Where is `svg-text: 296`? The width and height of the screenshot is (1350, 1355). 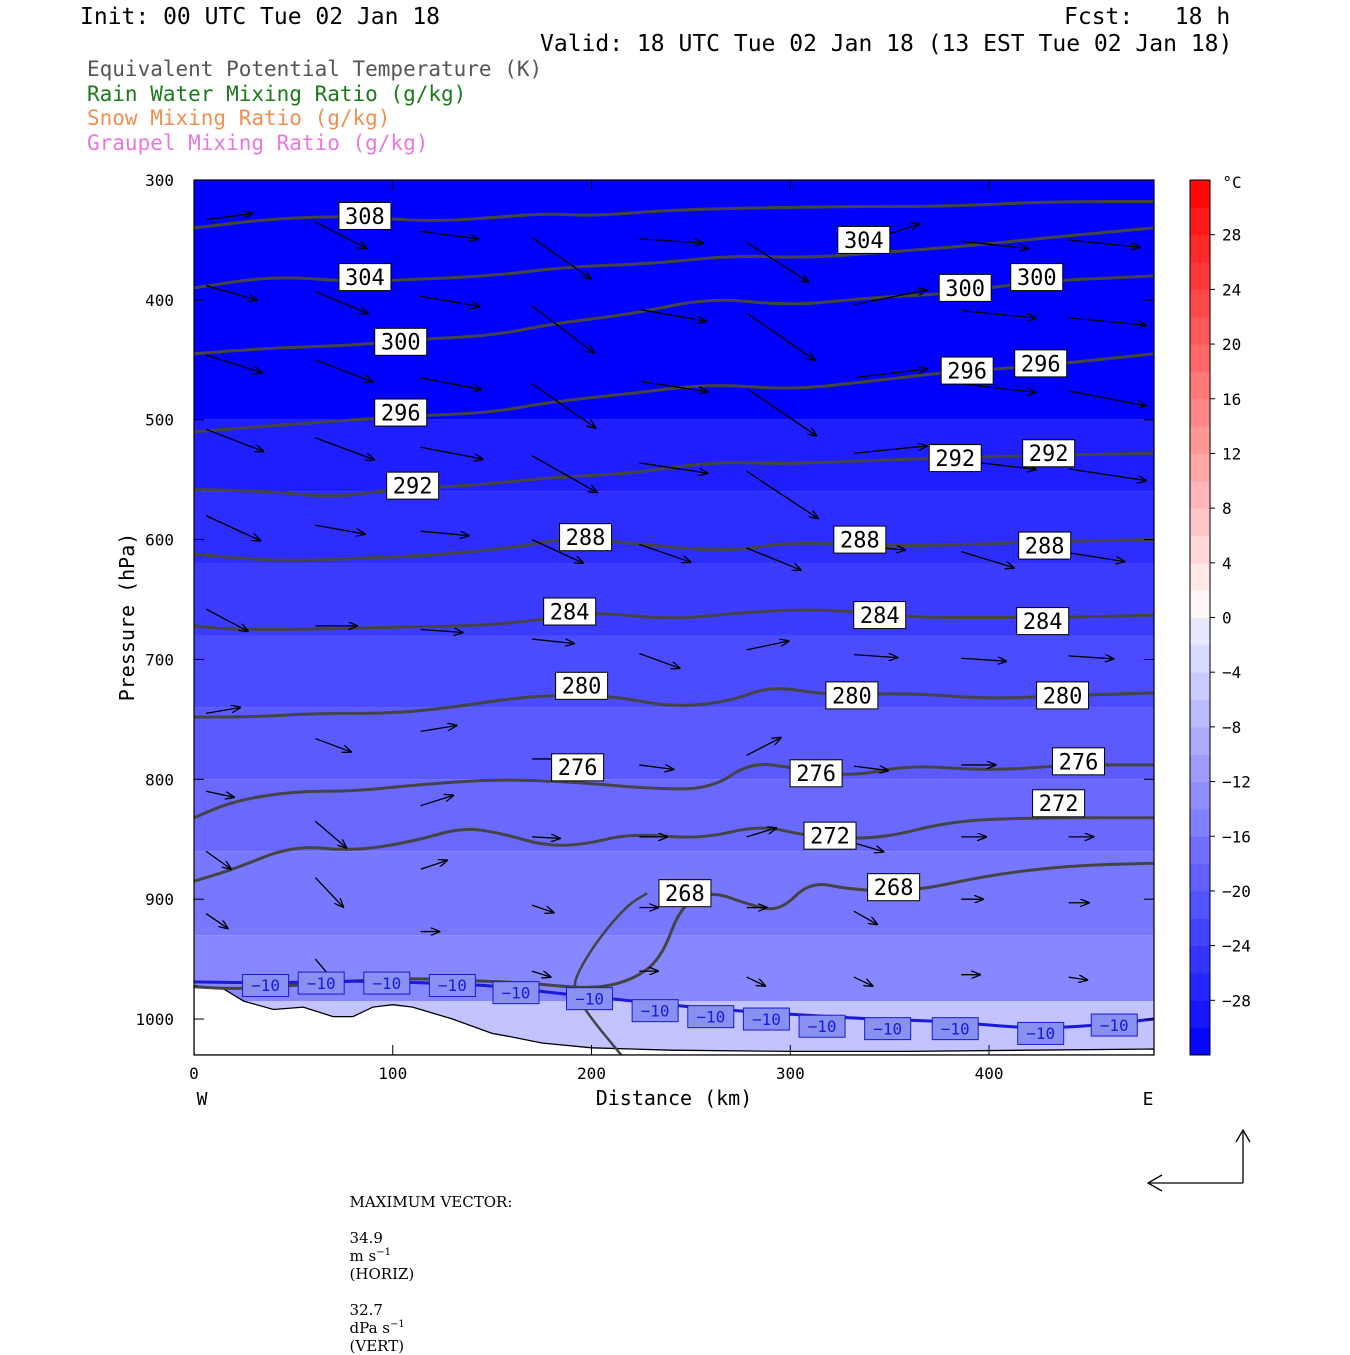 svg-text: 296 is located at coordinates (1041, 364).